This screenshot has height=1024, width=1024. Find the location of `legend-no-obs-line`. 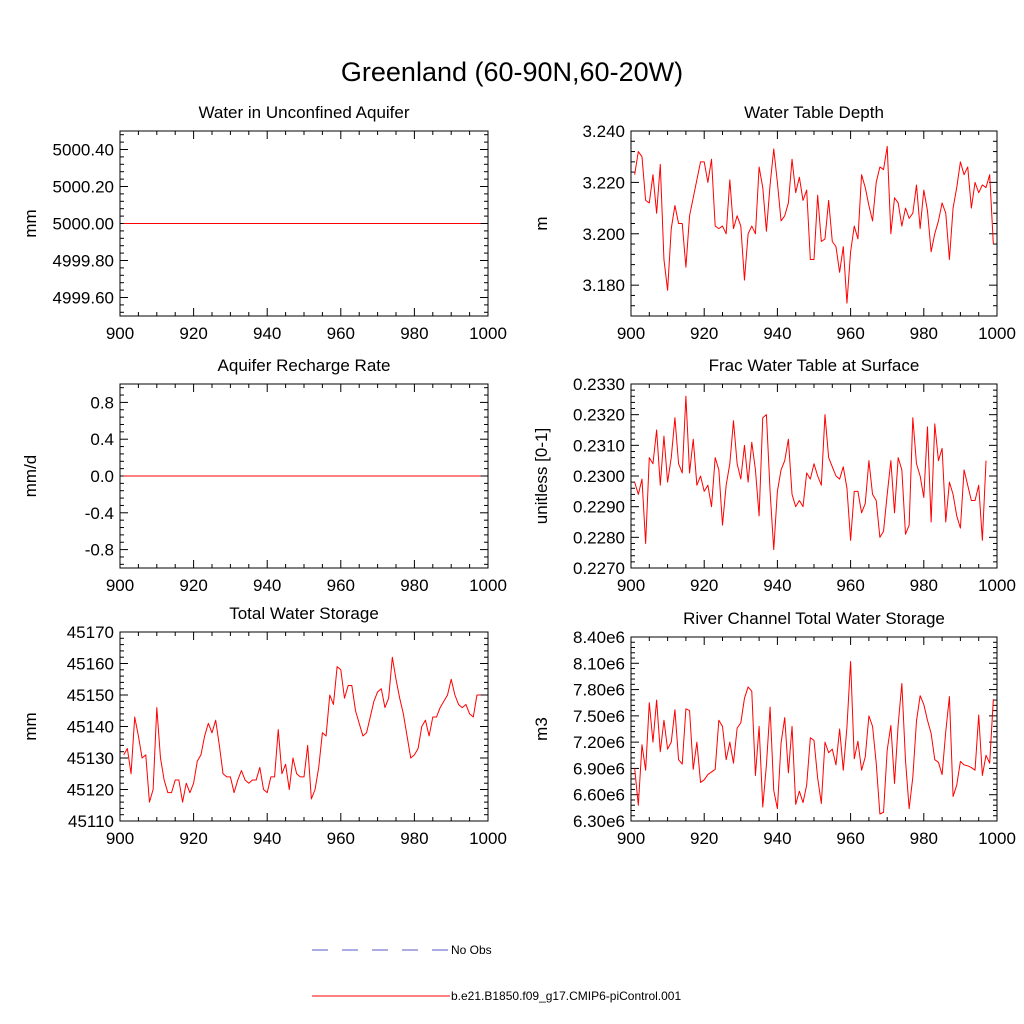

legend-no-obs-line is located at coordinates (381, 950).